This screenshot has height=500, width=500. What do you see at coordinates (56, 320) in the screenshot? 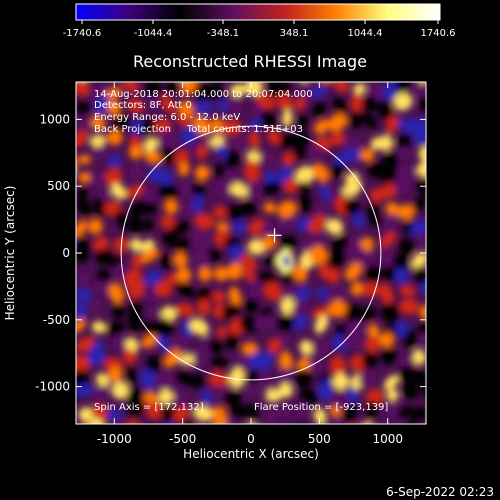
I see `y-tick-label: -500` at bounding box center [56, 320].